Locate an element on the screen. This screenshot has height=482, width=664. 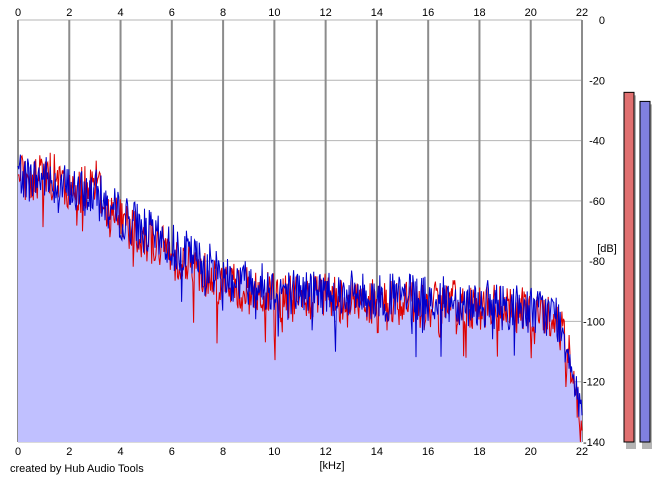
y-tick-label: -60 is located at coordinates (597, 202).